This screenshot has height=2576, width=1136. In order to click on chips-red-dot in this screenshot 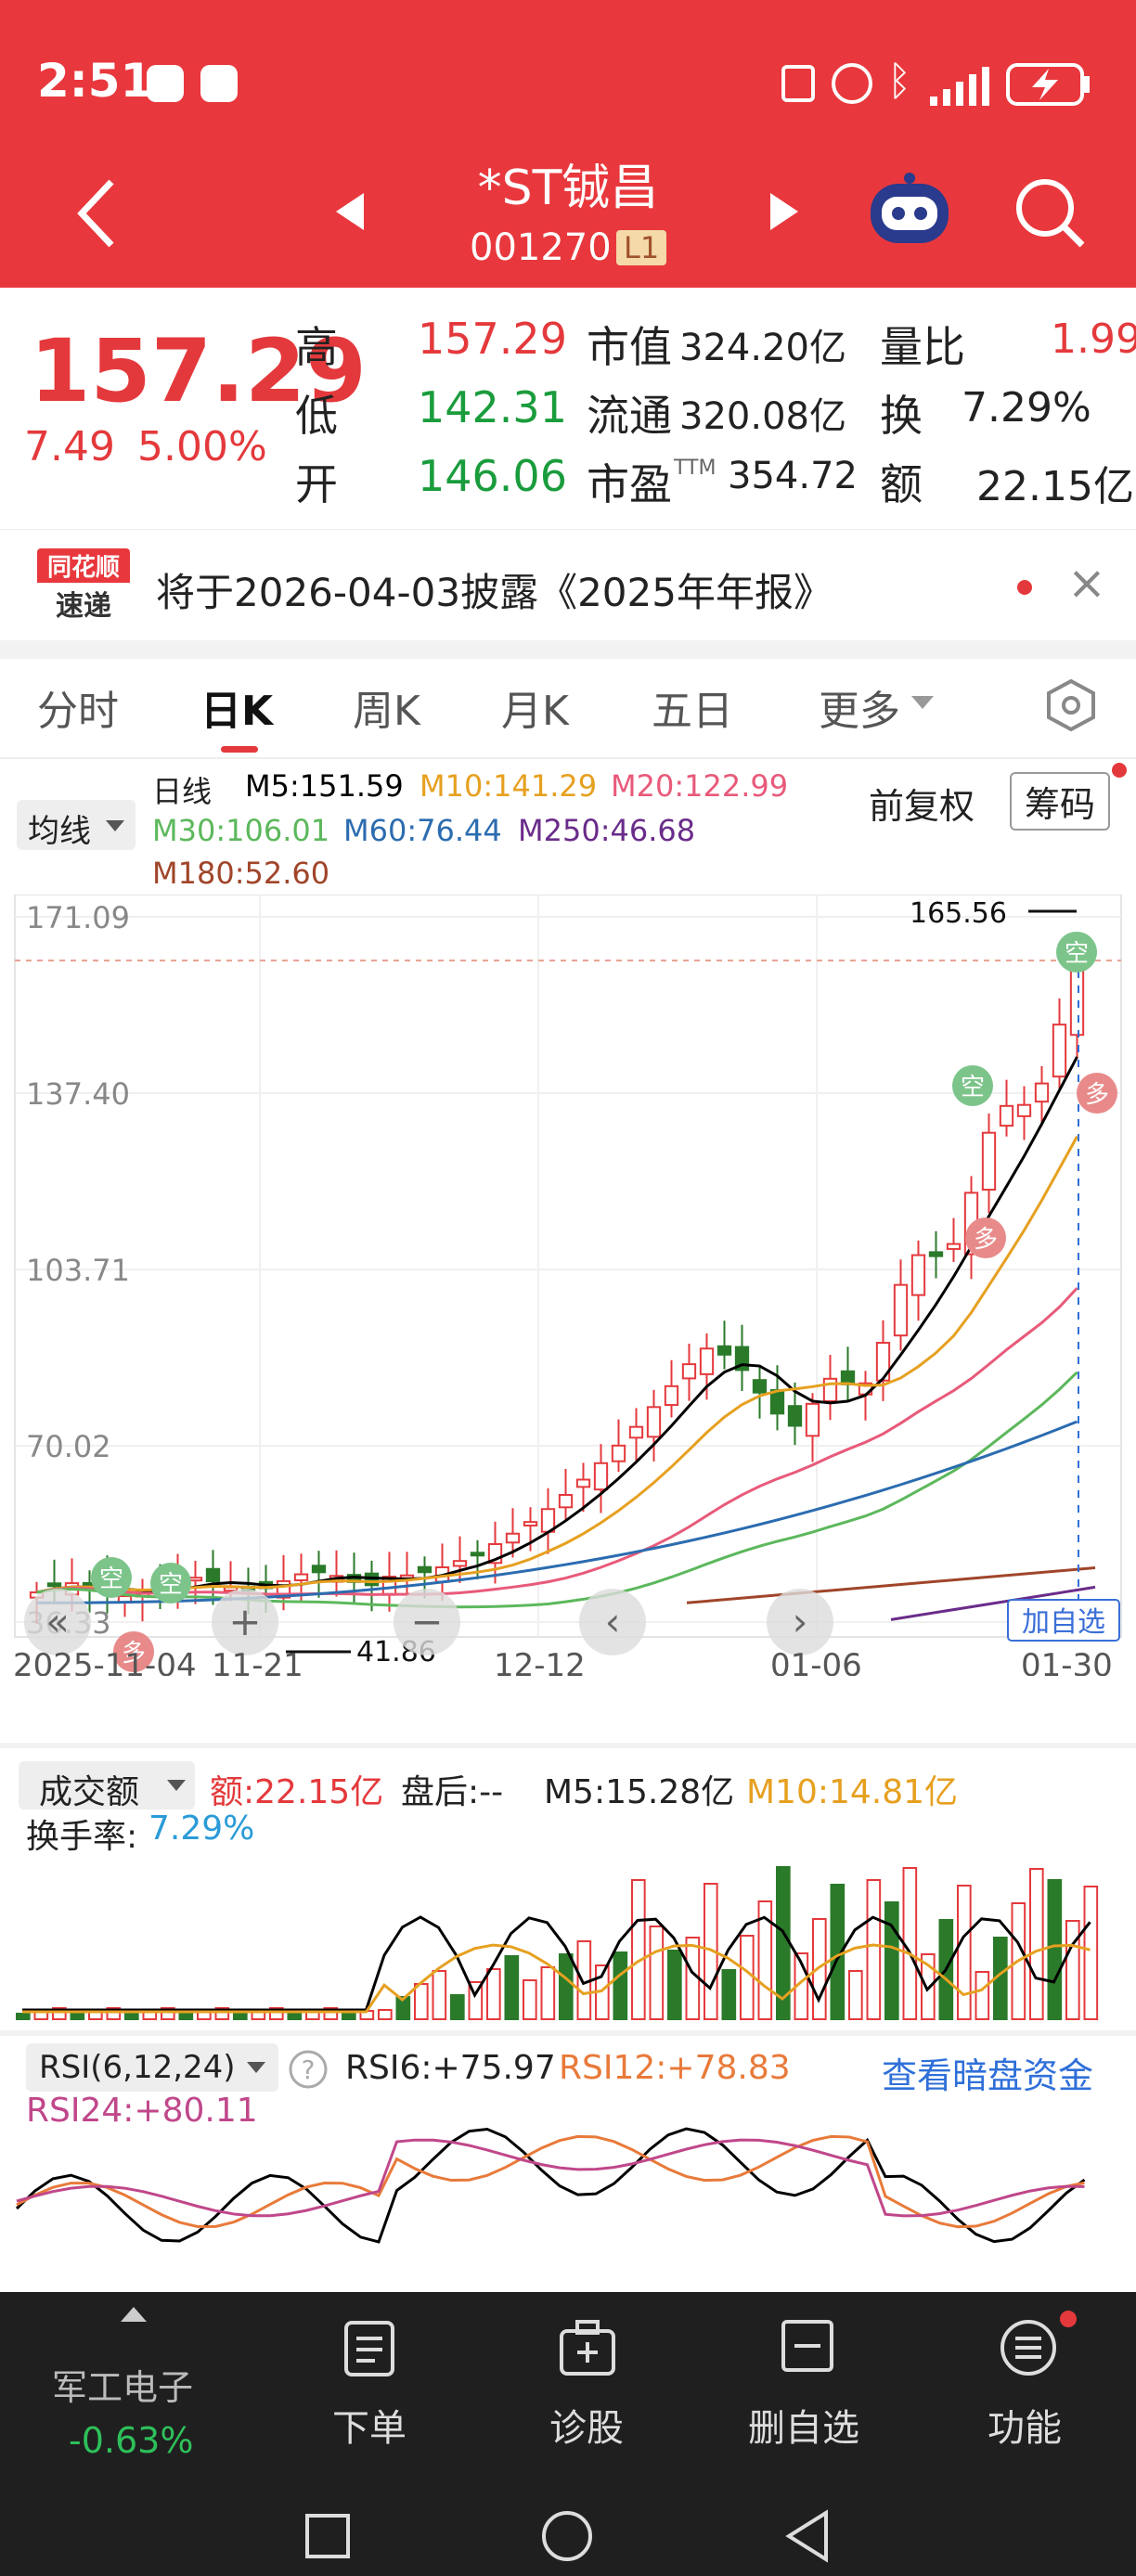, I will do `click(1119, 770)`.